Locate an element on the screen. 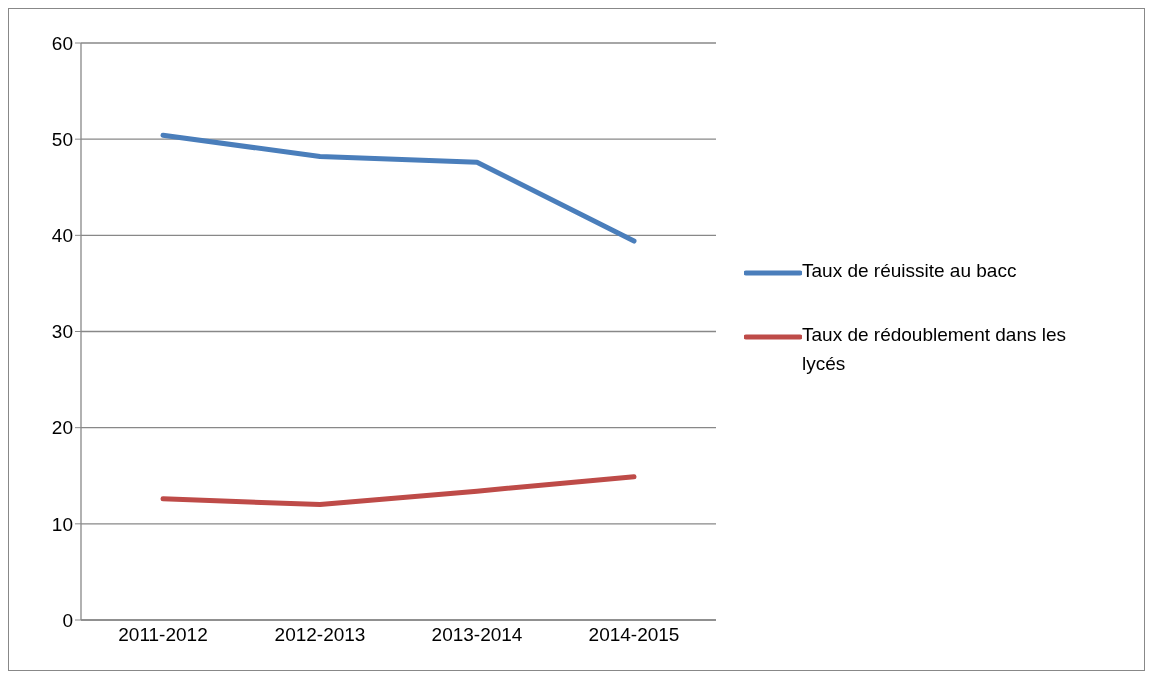  x-tick-label: 2012-2013 is located at coordinates (320, 635).